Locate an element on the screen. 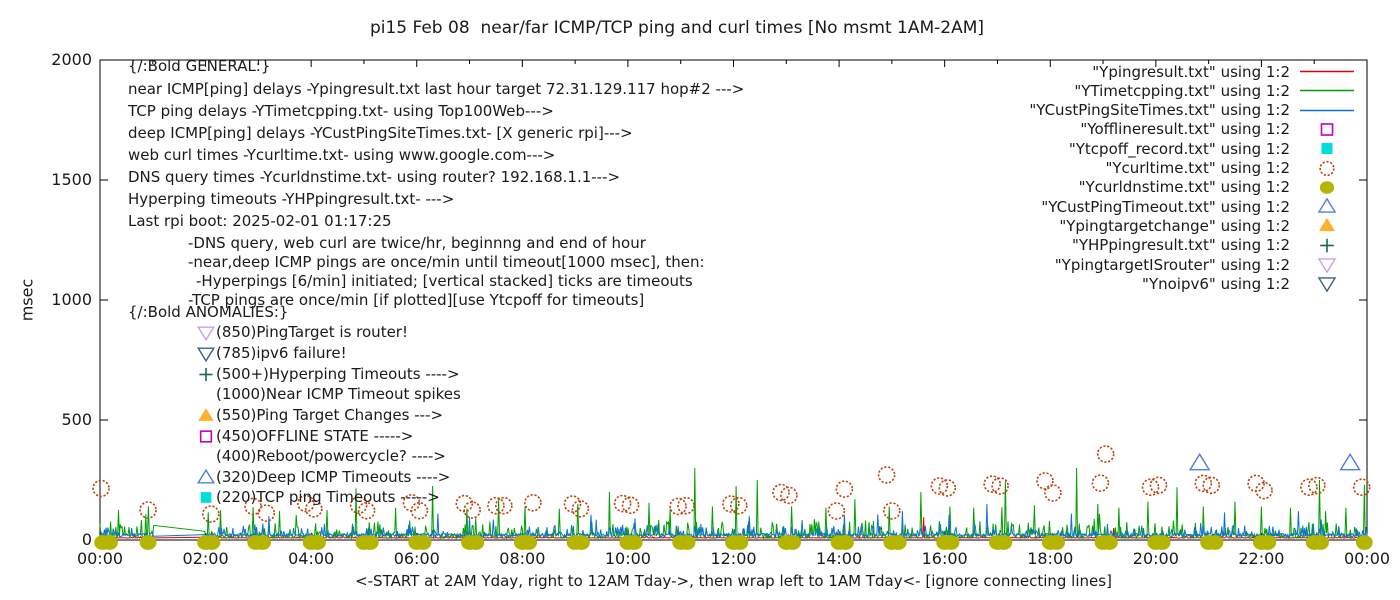  x-tick-label: 22:00 is located at coordinates (1261, 558).